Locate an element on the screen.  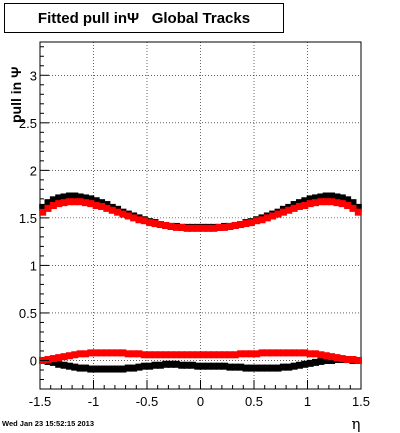
x-tick-label: 1 is located at coordinates (307, 401).